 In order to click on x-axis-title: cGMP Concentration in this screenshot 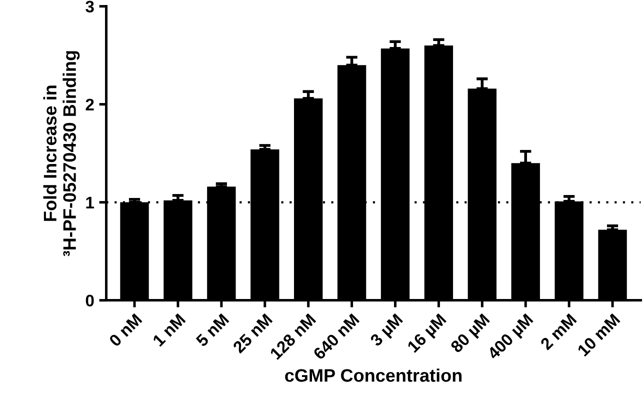, I will do `click(373, 375)`.